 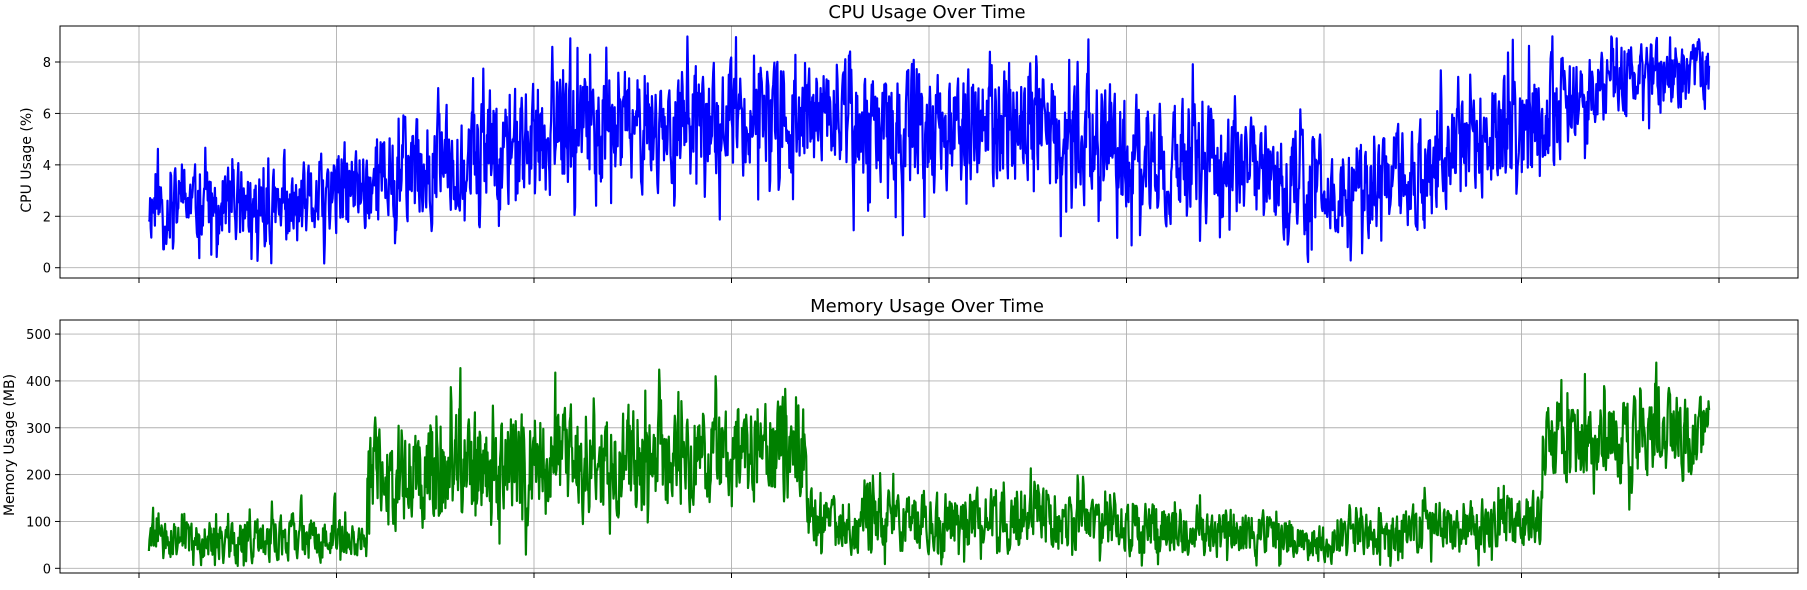 What do you see at coordinates (38, 476) in the screenshot?
I see `memory-ytick-label: 200` at bounding box center [38, 476].